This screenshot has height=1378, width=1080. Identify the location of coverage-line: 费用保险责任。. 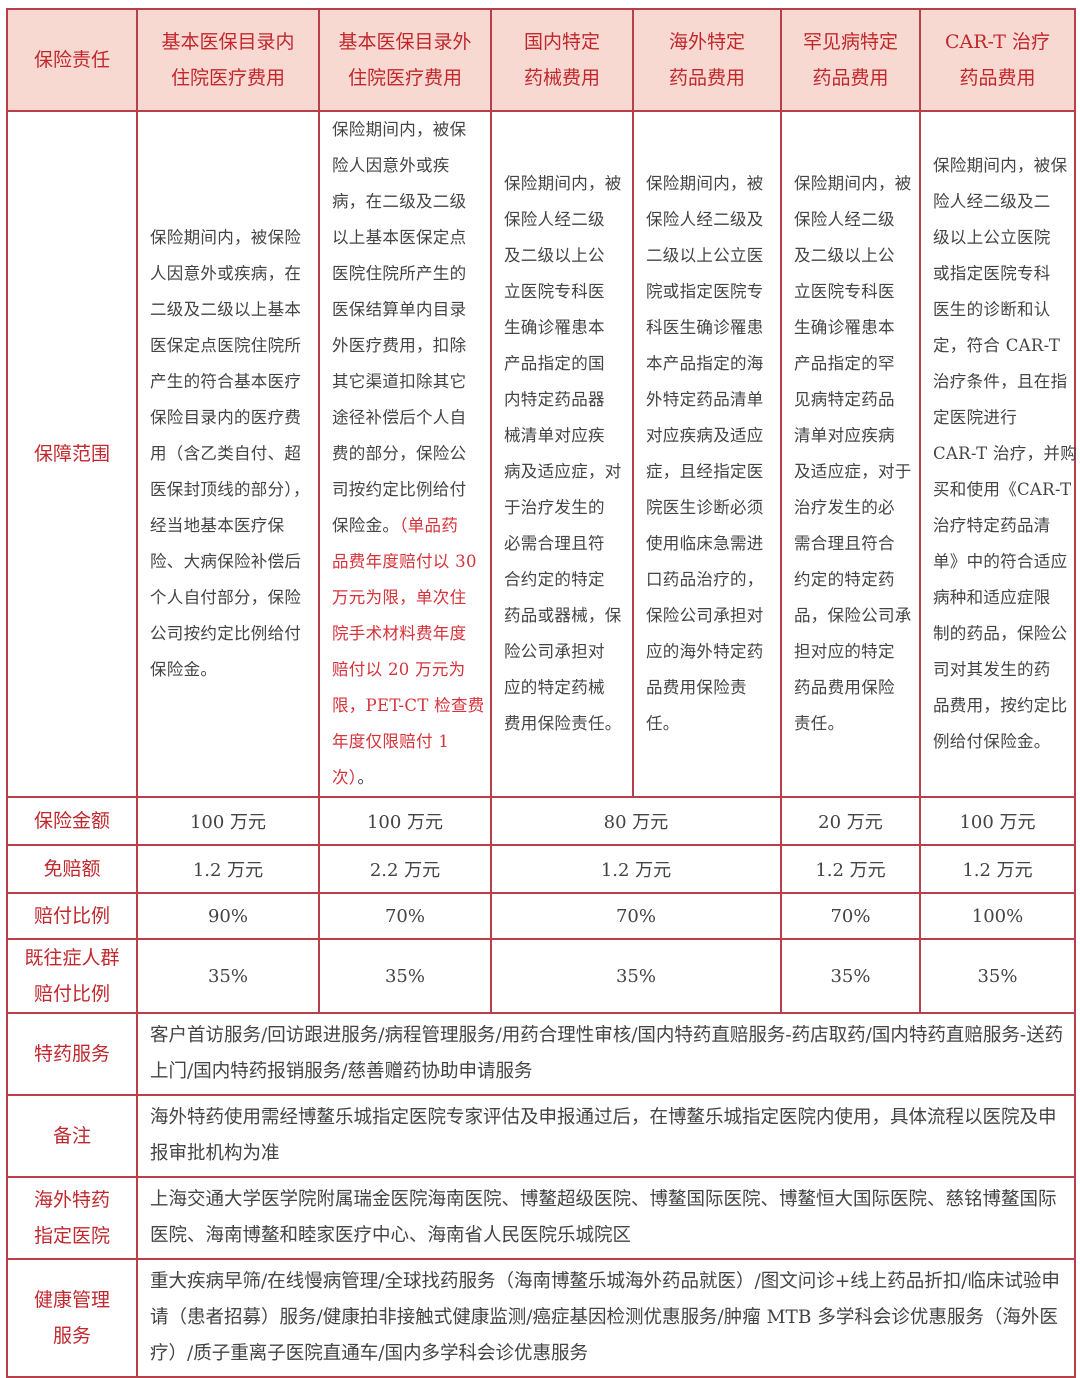
(563, 723).